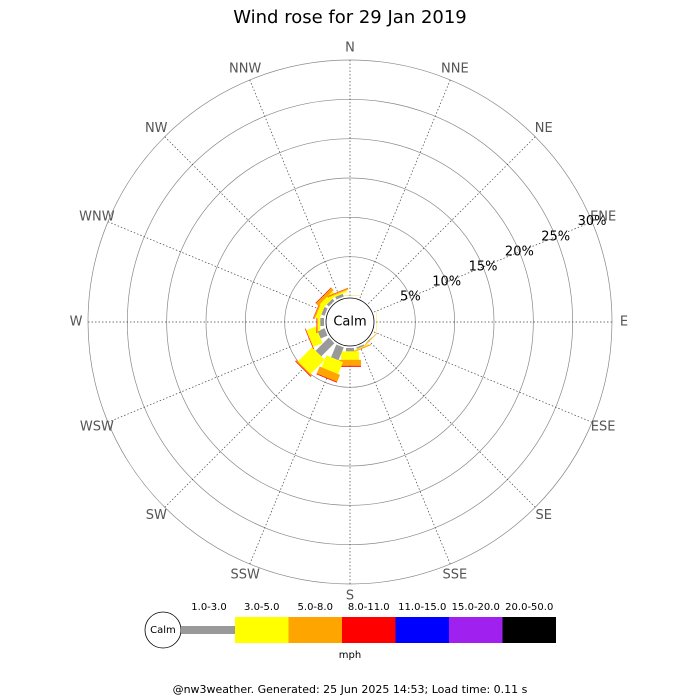  Describe the element at coordinates (555, 236) in the screenshot. I see `ring-label: 25%` at that location.